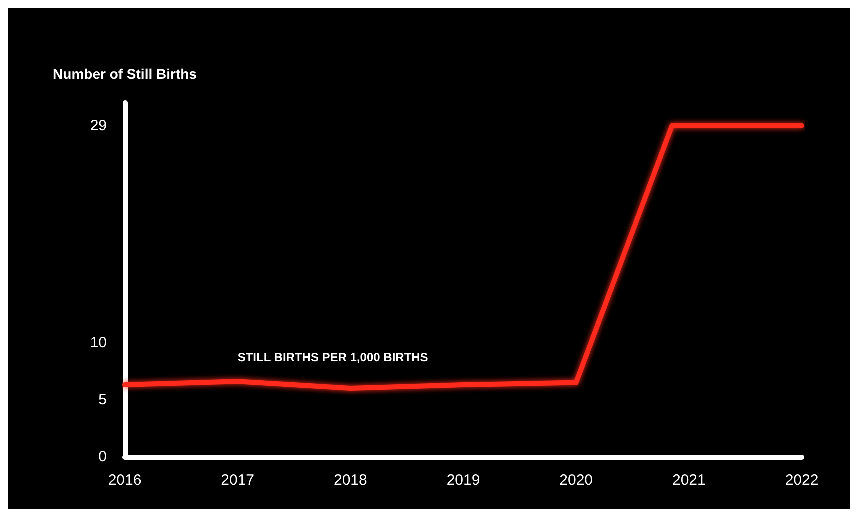  Describe the element at coordinates (802, 480) in the screenshot. I see `x-tick-label: 2022` at that location.